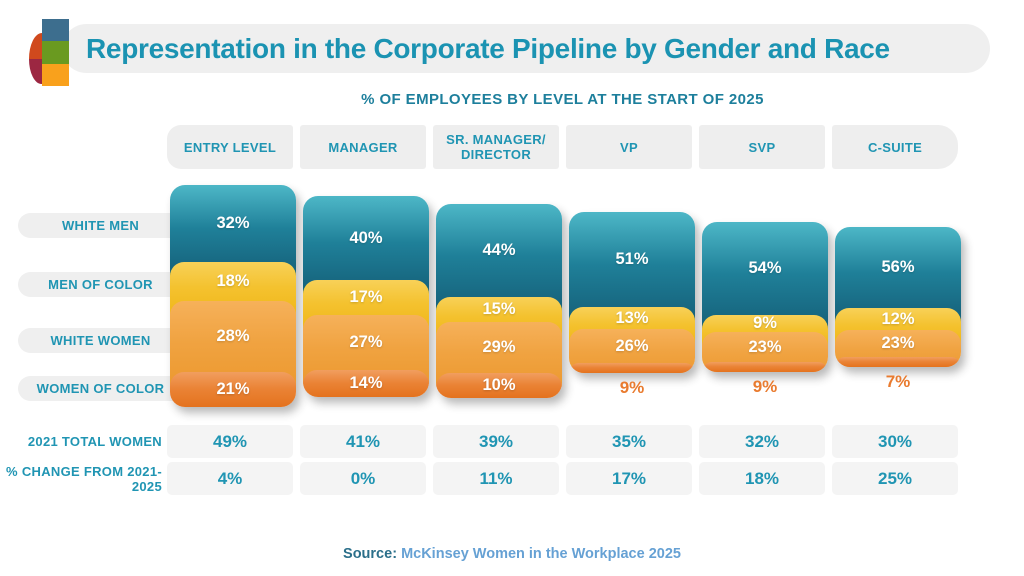 The width and height of the screenshot is (1024, 576). What do you see at coordinates (100, 388) in the screenshot?
I see `row-label-3: WOMEN OF COLOR` at bounding box center [100, 388].